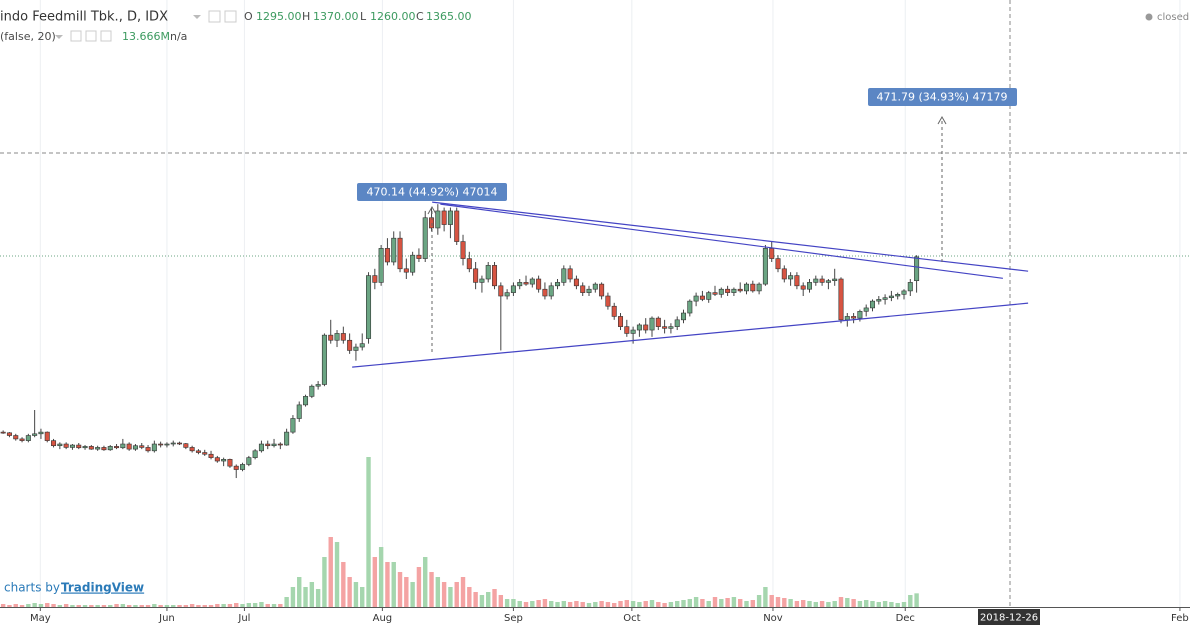 This screenshot has width=1190, height=625. Describe the element at coordinates (942, 120) in the screenshot. I see `measure-arrowhead` at that location.